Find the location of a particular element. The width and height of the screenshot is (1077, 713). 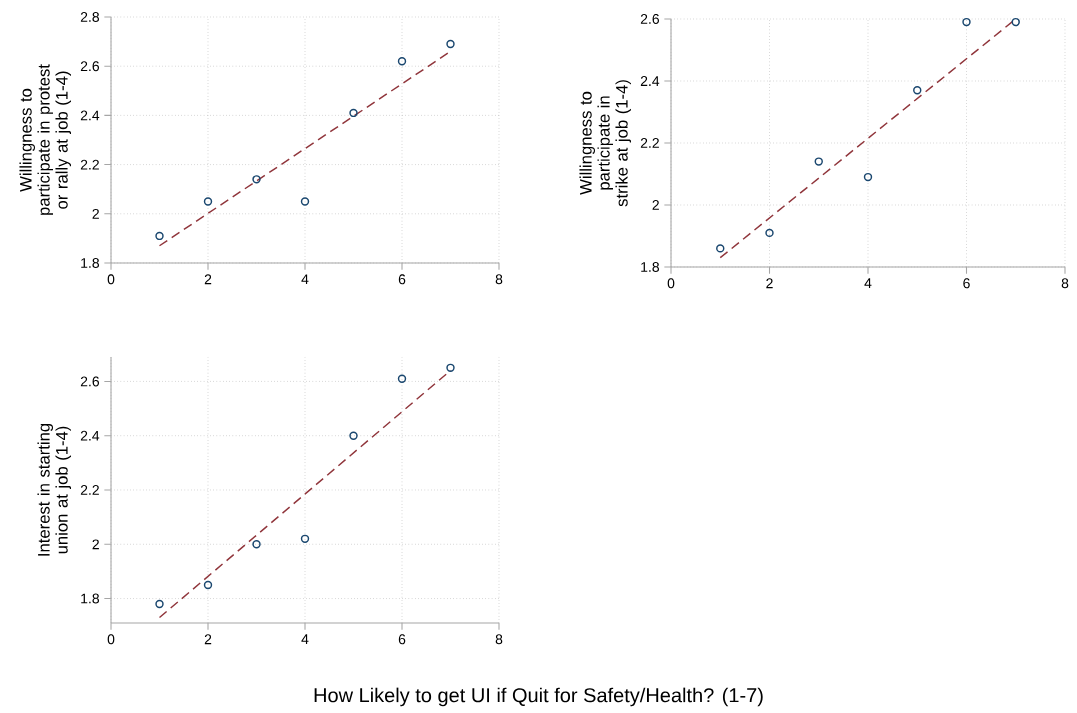

y-axis-title: Willingness to participate in protest or rally at job (1-4) is located at coordinates (45, 139).